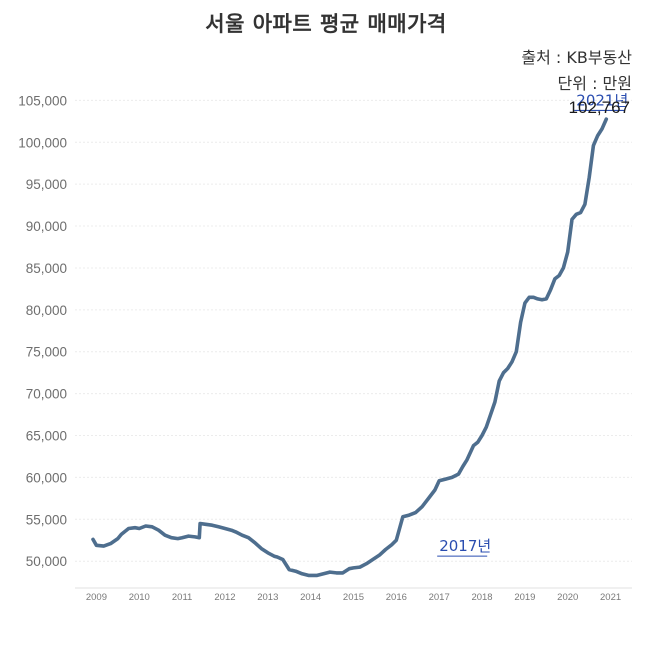 This screenshot has width=652, height=648. What do you see at coordinates (465, 546) in the screenshot?
I see `annotation-label: 2017년` at bounding box center [465, 546].